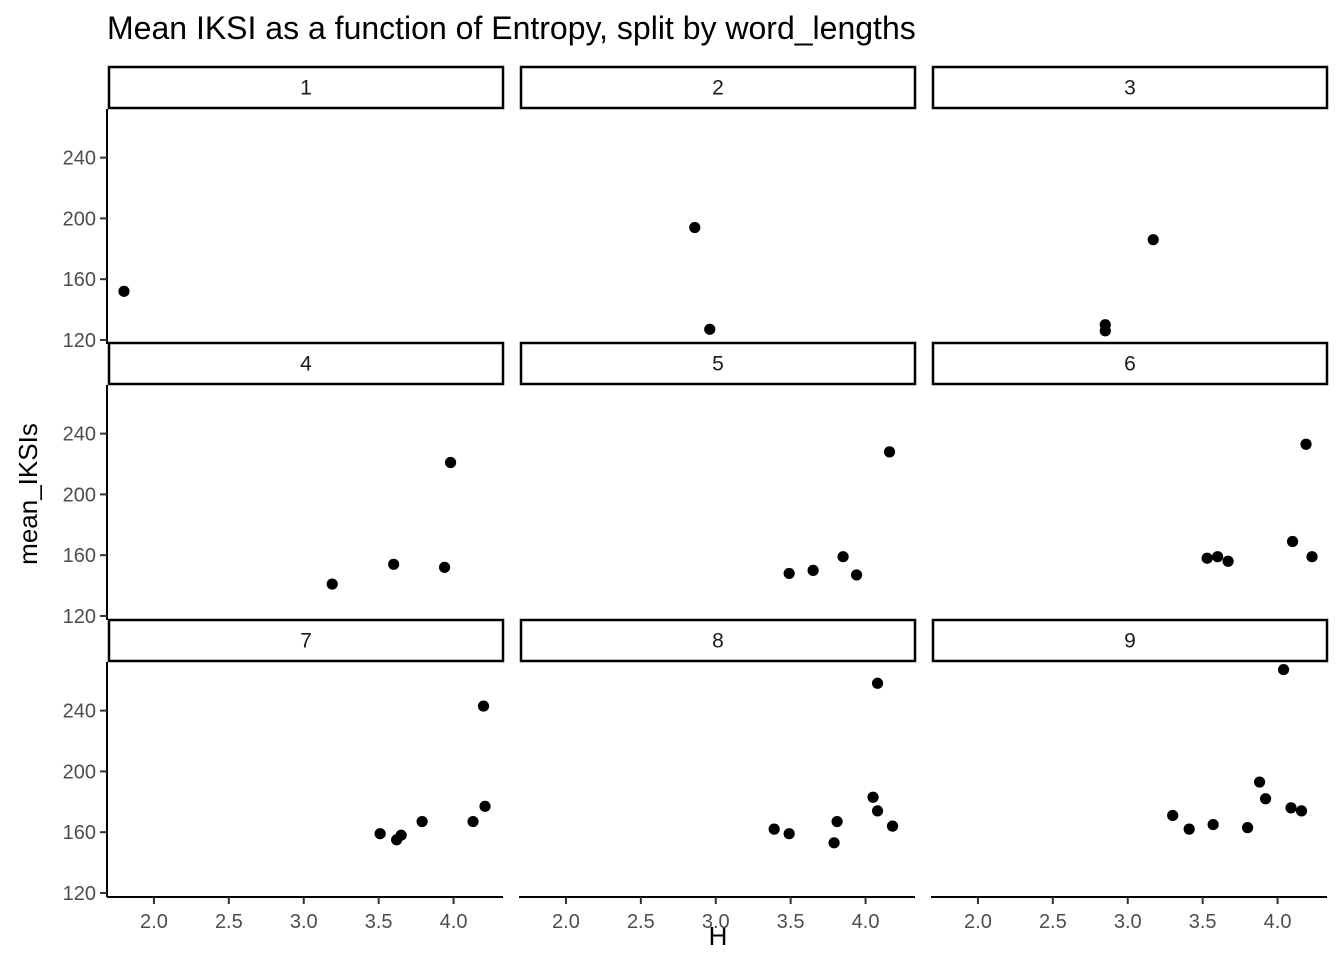 The width and height of the screenshot is (1344, 960). I want to click on x-axis-title: H, so click(718, 936).